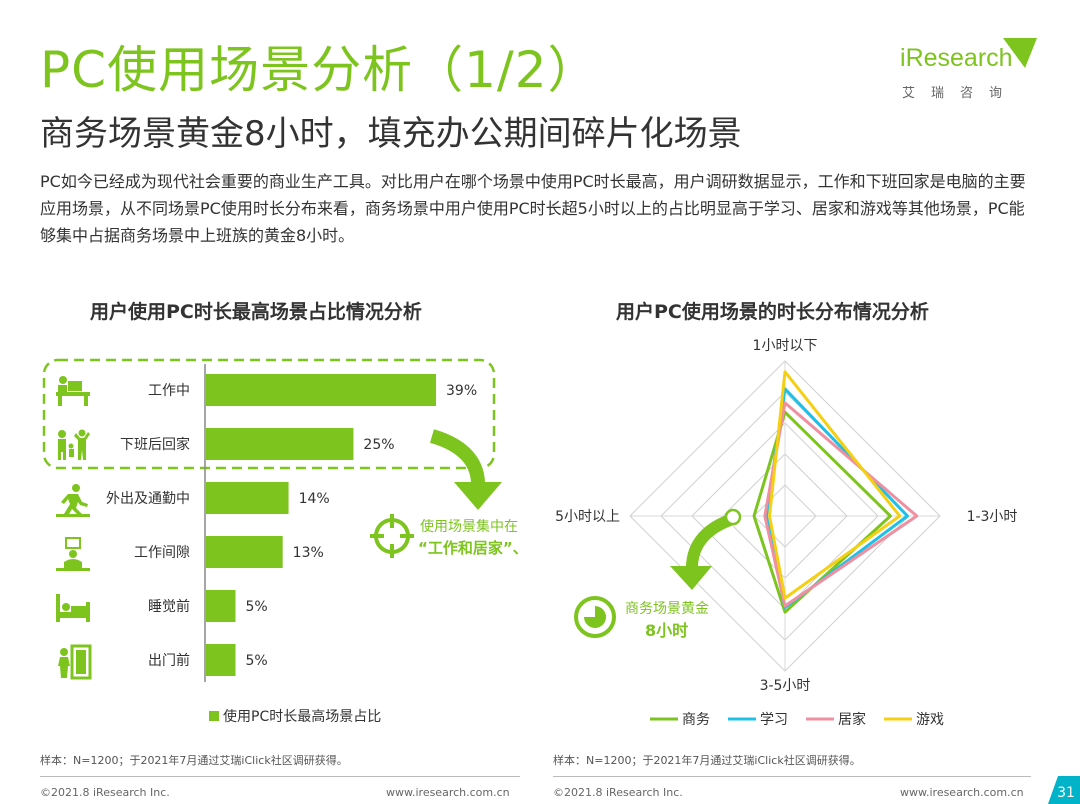 This screenshot has height=804, width=1080. Describe the element at coordinates (214, 716) in the screenshot. I see `bar-legend-swatch` at that location.